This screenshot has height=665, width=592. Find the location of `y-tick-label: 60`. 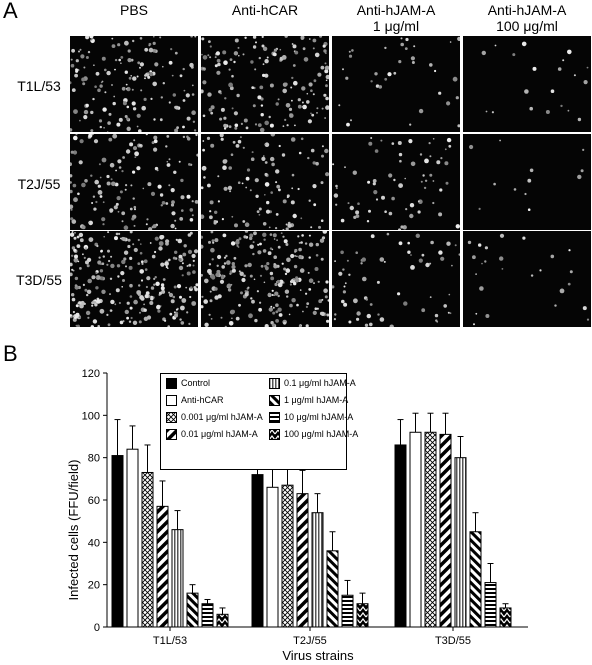

y-tick-label: 60 is located at coordinates (94, 501).